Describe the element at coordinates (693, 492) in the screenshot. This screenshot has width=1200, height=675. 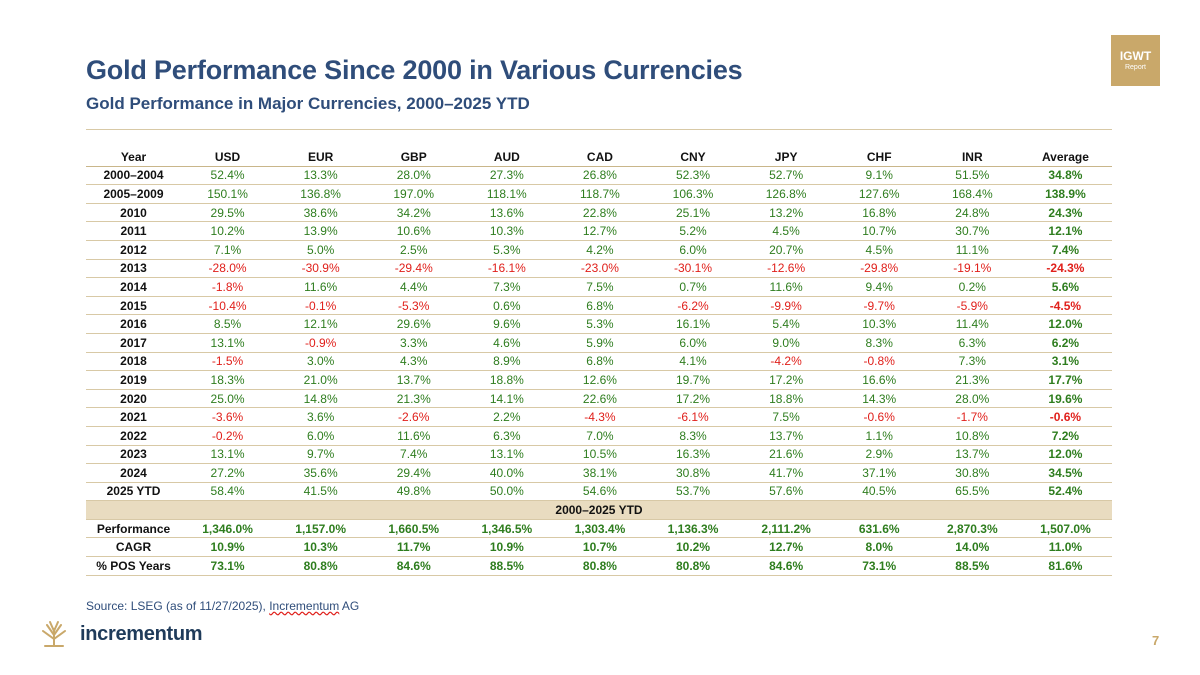
I see `table-cell: 53.7%` at that location.